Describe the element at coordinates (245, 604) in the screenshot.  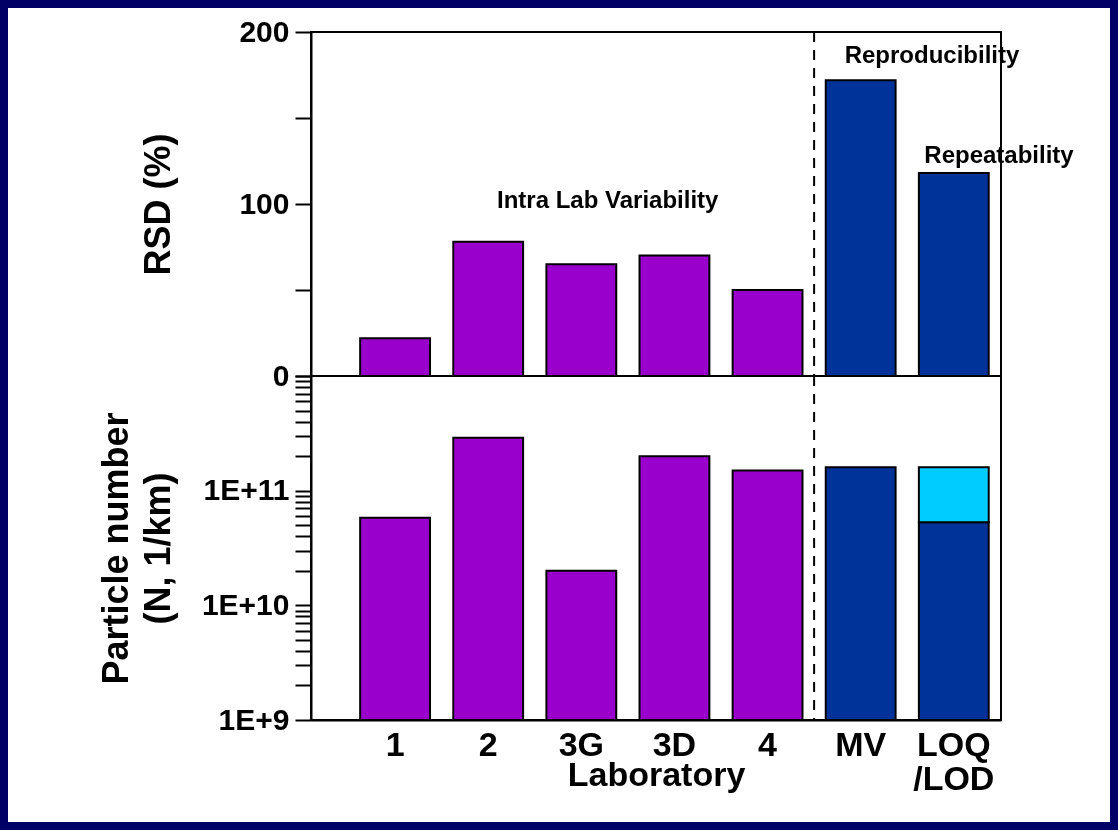
I see `y-tick-label: 1E+10` at that location.